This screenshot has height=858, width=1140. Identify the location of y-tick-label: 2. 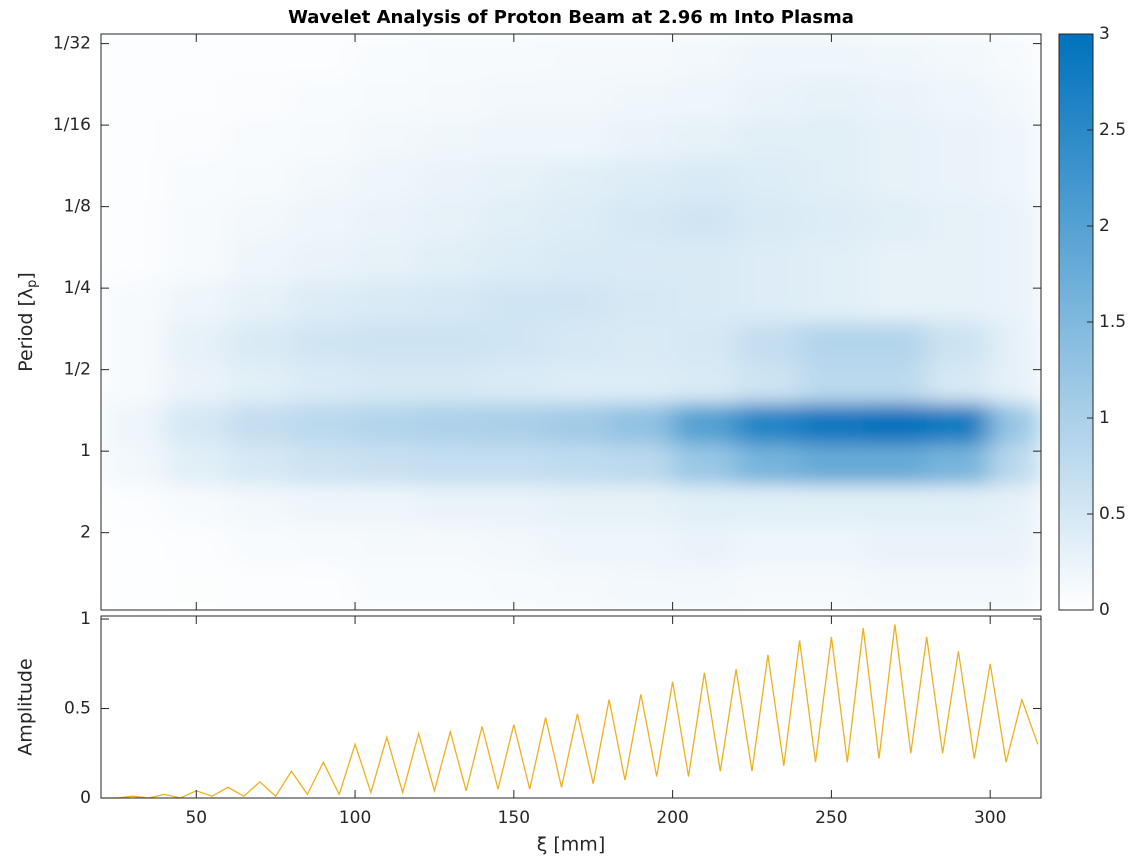
(85, 533).